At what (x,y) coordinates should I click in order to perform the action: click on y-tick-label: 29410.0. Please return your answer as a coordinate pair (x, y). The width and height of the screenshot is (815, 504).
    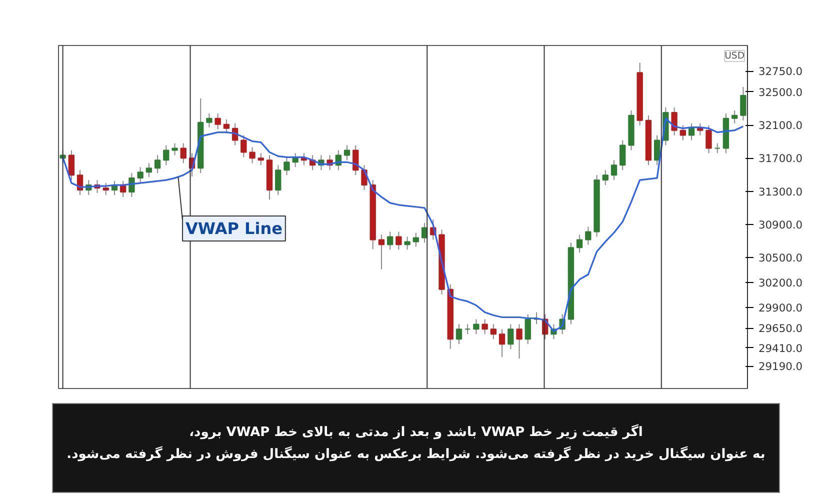
    Looking at the image, I should click on (780, 348).